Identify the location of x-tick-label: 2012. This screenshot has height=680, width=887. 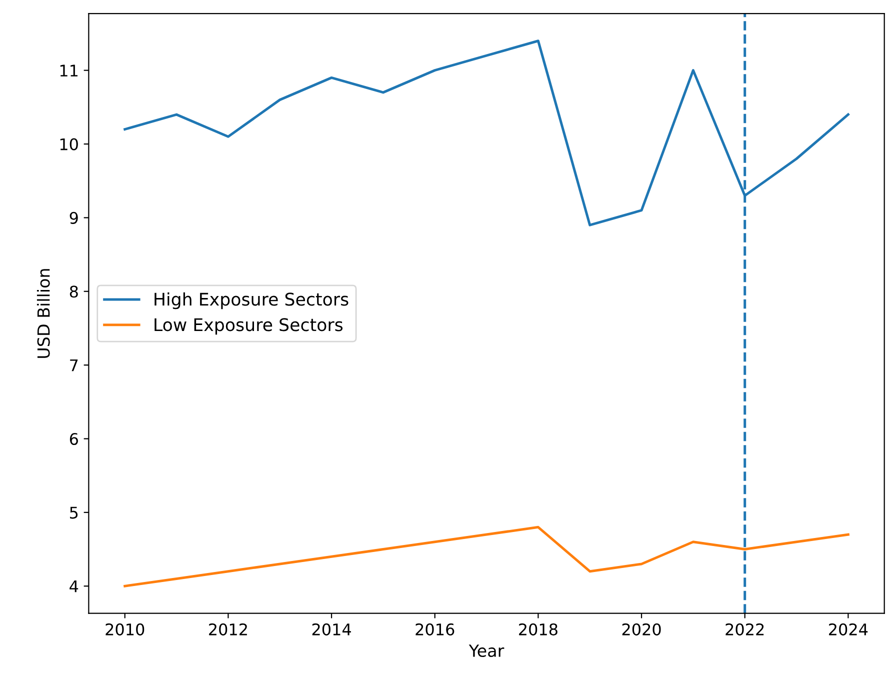
(228, 629).